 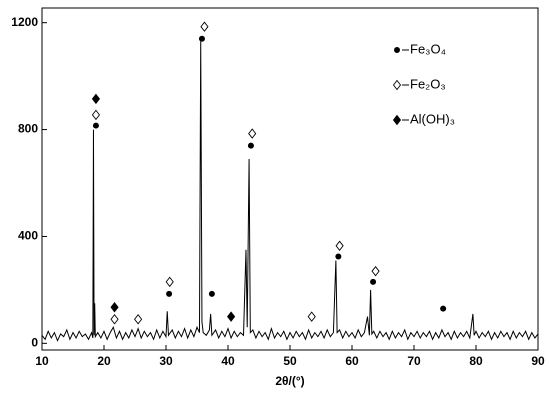 What do you see at coordinates (352, 361) in the screenshot?
I see `x-tick-label: 60` at bounding box center [352, 361].